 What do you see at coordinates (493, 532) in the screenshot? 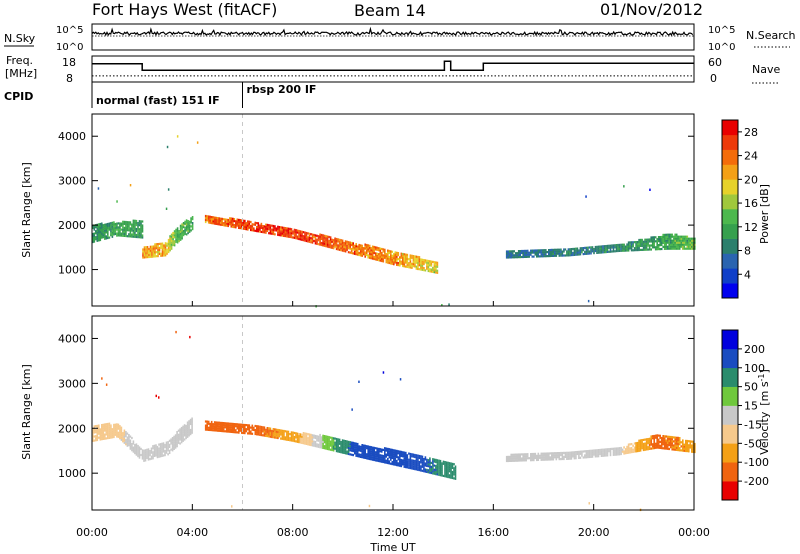
I see `x-tick-label: 16:00` at bounding box center [493, 532].